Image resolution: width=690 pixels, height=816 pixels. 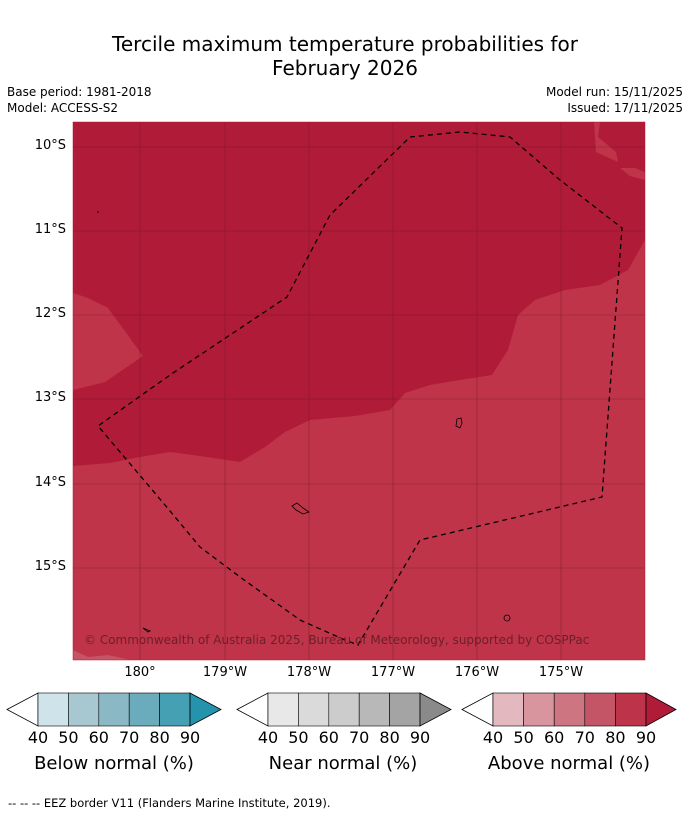 What do you see at coordinates (614, 92) in the screenshot?
I see `model-run: Model run: 15/11/2025` at bounding box center [614, 92].